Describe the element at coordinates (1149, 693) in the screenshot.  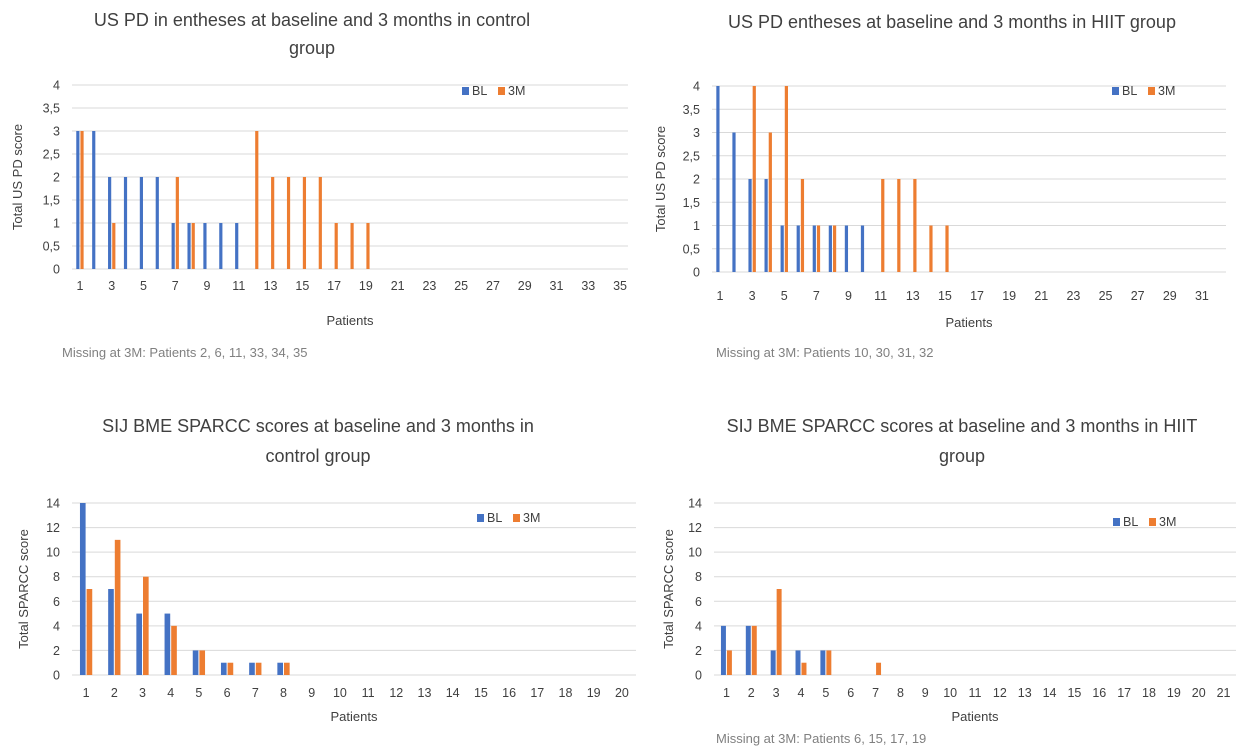
I see `x-tick-label: 18` at that location.